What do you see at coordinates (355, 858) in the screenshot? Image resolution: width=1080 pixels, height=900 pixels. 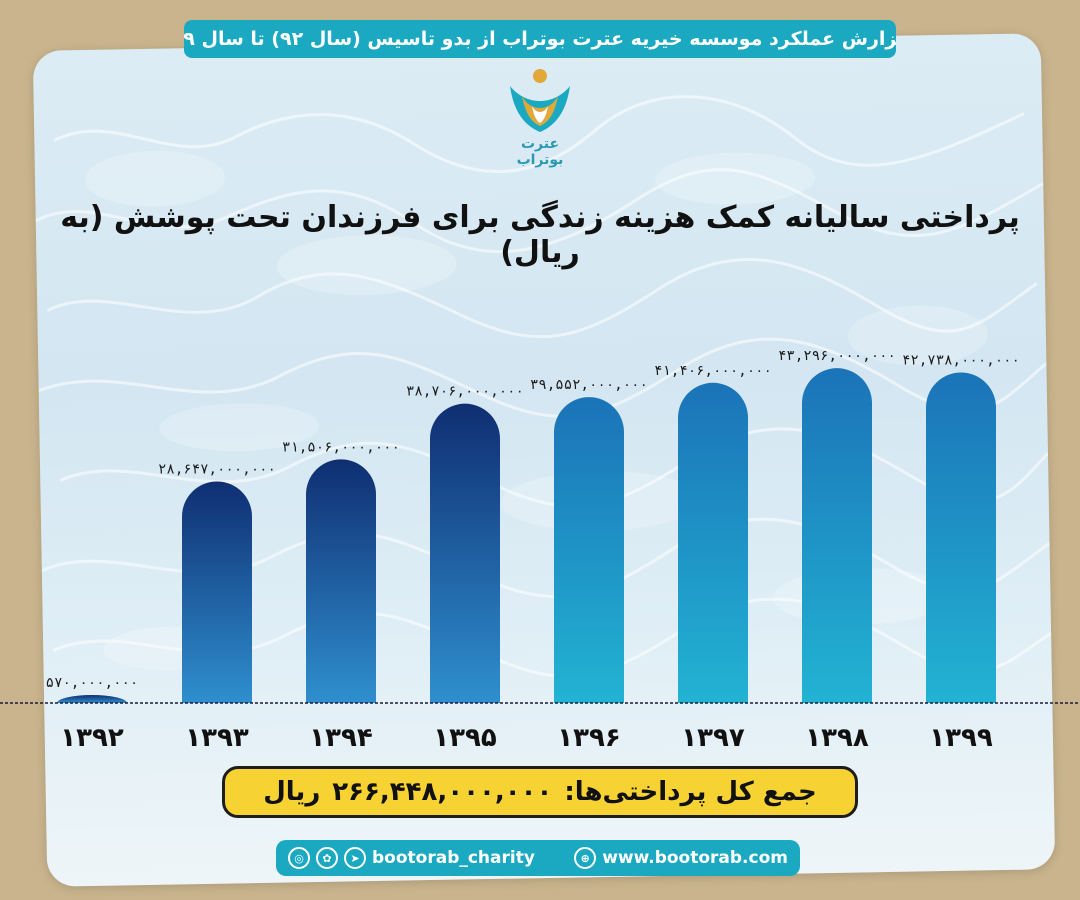 I see `telegram-icon: ➤` at bounding box center [355, 858].